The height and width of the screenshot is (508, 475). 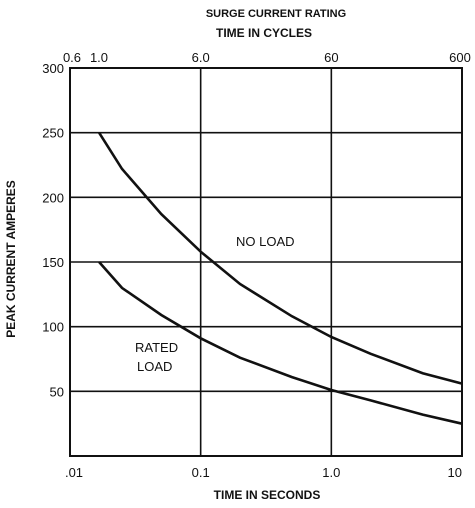 What do you see at coordinates (460, 57) in the screenshot?
I see `top-tick-label-4: 600` at bounding box center [460, 57].